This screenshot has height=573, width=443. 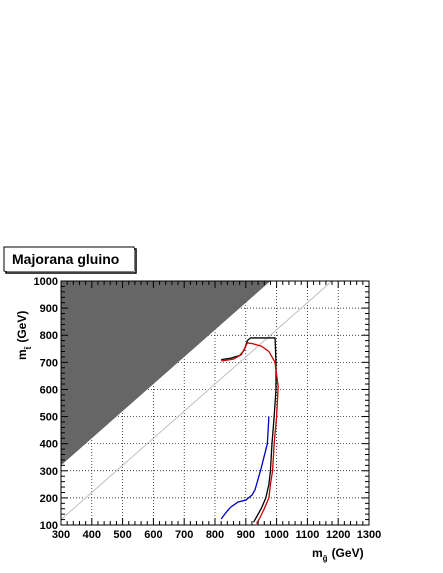 I want to click on y-axis-label-unit: (GeV), so click(x=22, y=327).